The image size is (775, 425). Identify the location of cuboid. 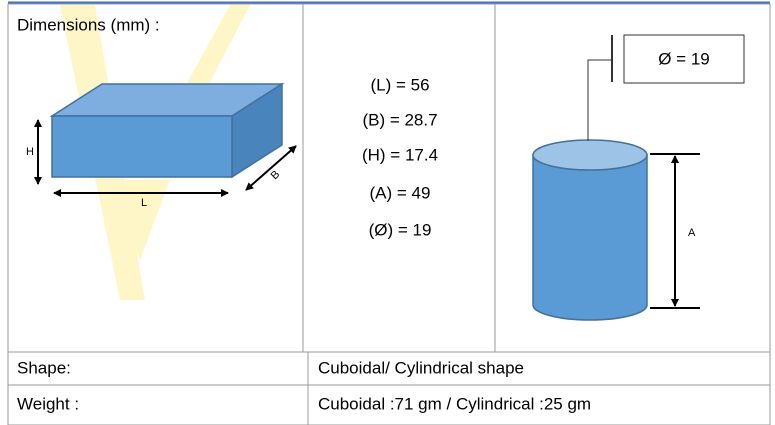
(167, 130).